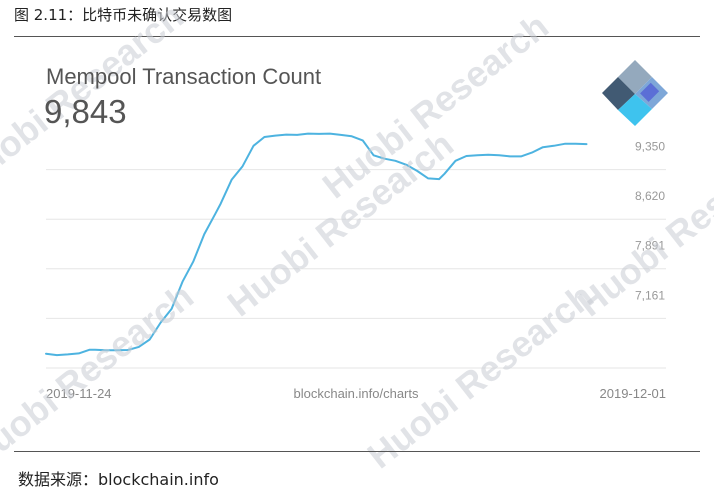  Describe the element at coordinates (650, 196) in the screenshot. I see `y-tick-label: 8,620` at that location.